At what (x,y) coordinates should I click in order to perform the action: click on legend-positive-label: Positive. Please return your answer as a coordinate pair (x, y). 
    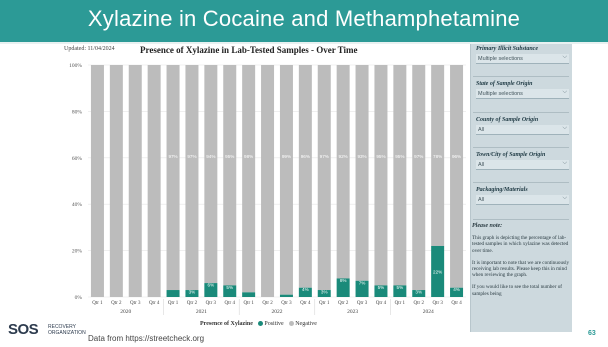
    Looking at the image, I should click on (274, 324).